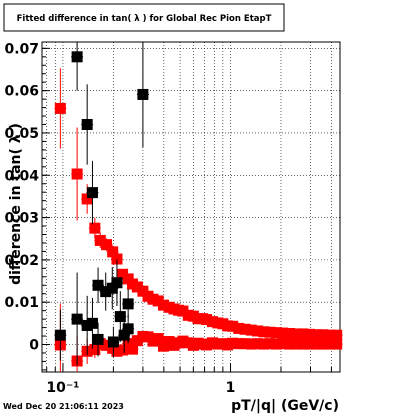 This screenshot has width=400, height=418. Describe the element at coordinates (34, 346) in the screenshot. I see `y-tick-label: 0` at that location.